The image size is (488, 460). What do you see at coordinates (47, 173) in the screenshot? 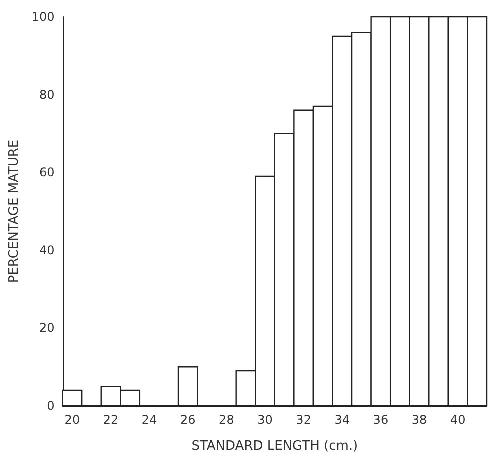
I see `y-tick-label: 60` at bounding box center [47, 173].